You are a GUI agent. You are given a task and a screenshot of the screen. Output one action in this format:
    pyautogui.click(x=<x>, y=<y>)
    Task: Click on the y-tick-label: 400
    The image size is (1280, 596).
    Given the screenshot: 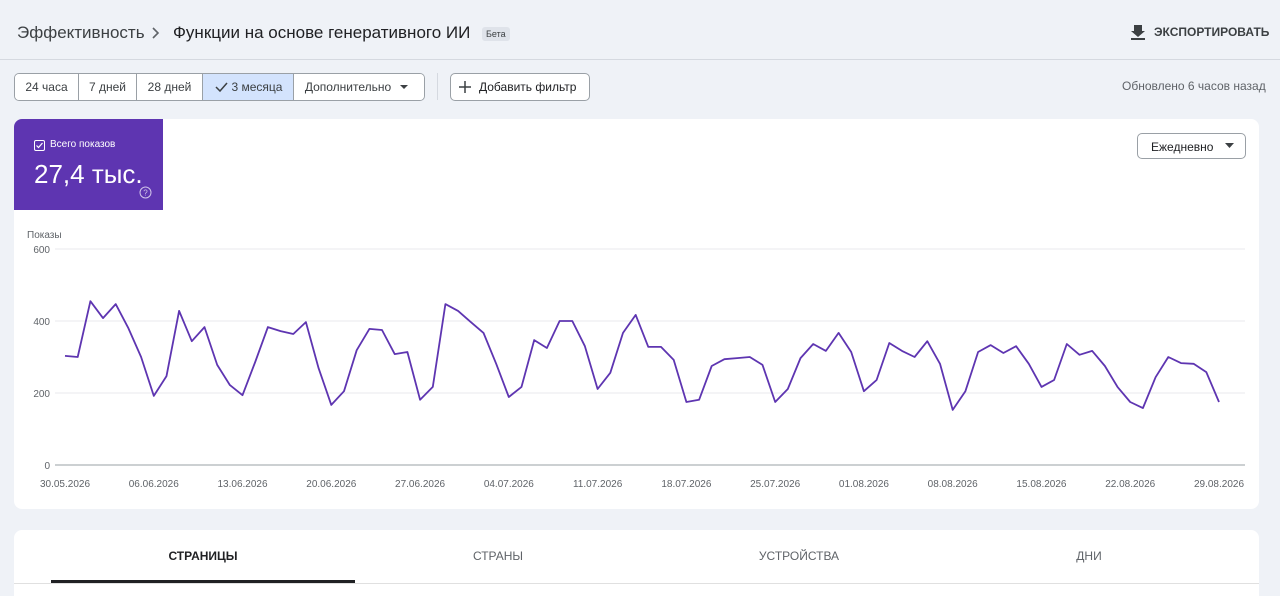 What is the action you would take?
    pyautogui.click(x=41, y=322)
    